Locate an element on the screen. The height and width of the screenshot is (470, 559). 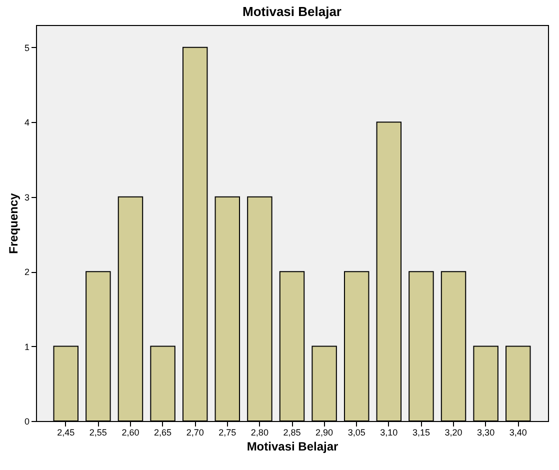
x-tick-label: 3,20 is located at coordinates (453, 433).